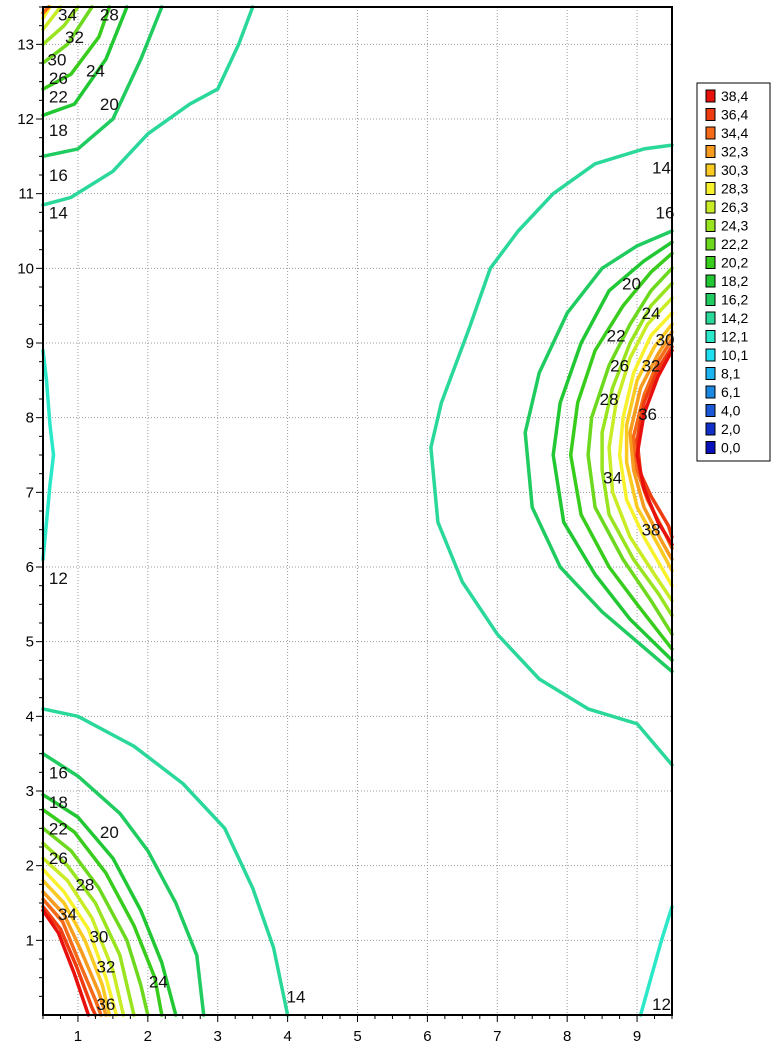 The width and height of the screenshot is (776, 1055). What do you see at coordinates (30, 866) in the screenshot?
I see `y-tick-label: 2` at bounding box center [30, 866].